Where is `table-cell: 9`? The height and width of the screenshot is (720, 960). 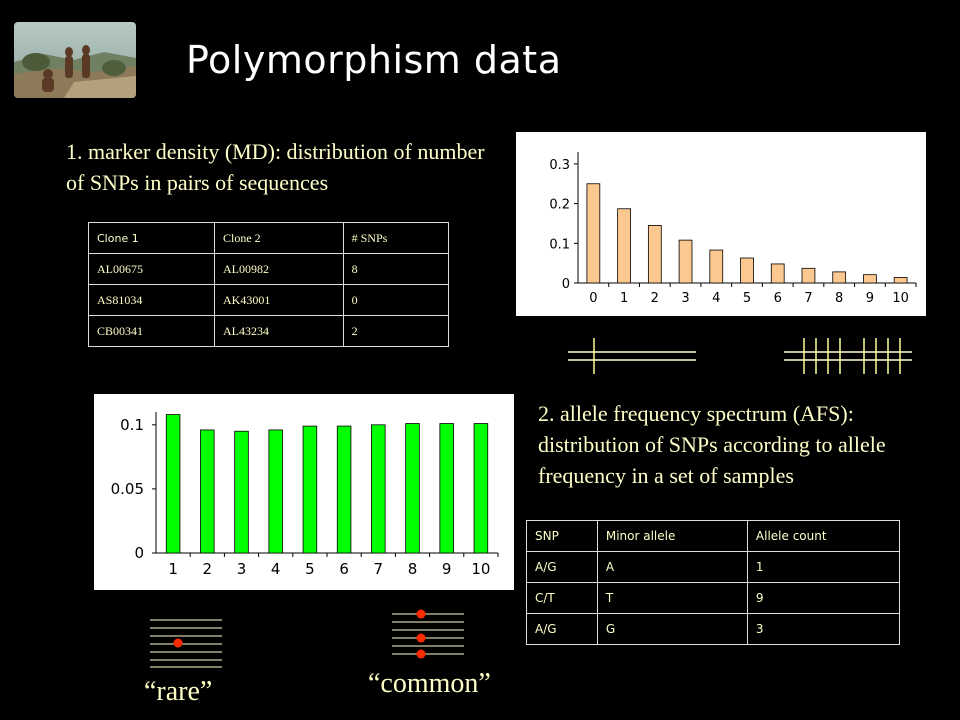 table-cell: 9 is located at coordinates (823, 598).